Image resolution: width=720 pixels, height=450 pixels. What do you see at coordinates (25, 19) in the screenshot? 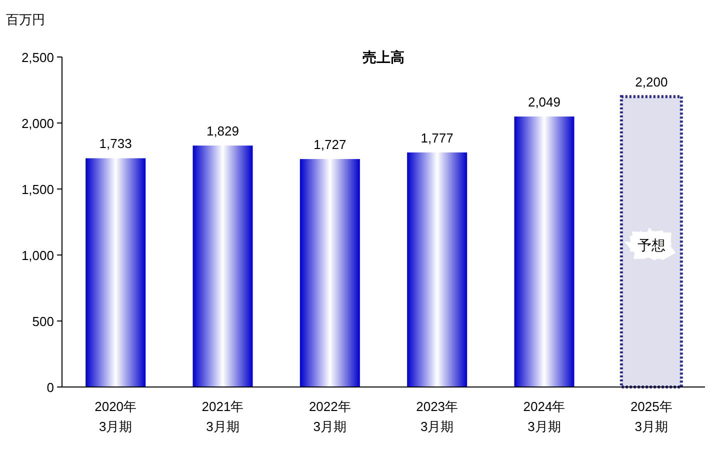
I see `y-axis-title: 百万円` at bounding box center [25, 19].